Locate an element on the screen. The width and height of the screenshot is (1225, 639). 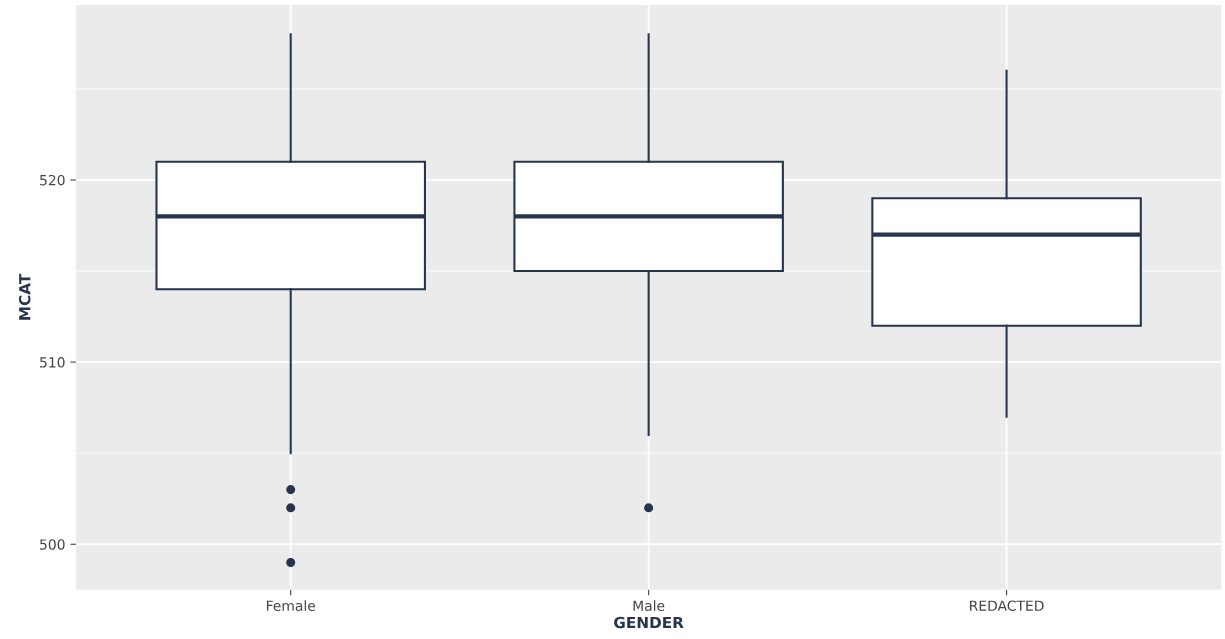
x-tick-label: REDACTED is located at coordinates (1007, 605).